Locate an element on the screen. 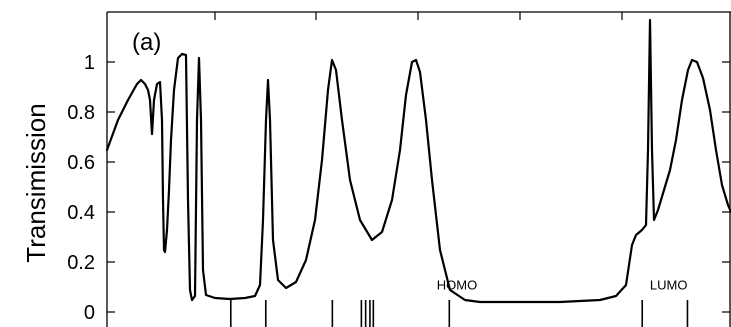  y-tick-label: 0.8 is located at coordinates (81, 113).